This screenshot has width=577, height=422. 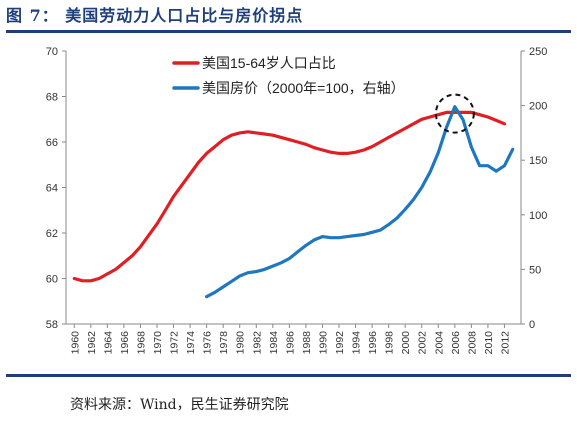 What do you see at coordinates (52, 98) in the screenshot?
I see `left-tick-label: 68` at bounding box center [52, 98].